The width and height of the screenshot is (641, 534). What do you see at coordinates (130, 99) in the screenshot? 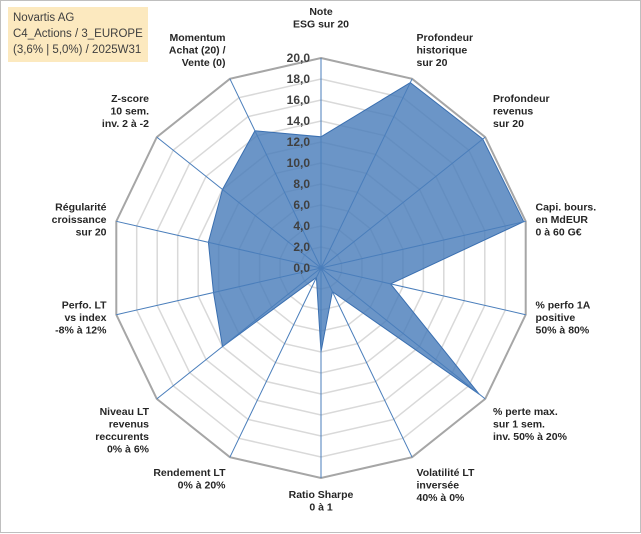
I see `axis-label-line: Z-score` at bounding box center [130, 99].